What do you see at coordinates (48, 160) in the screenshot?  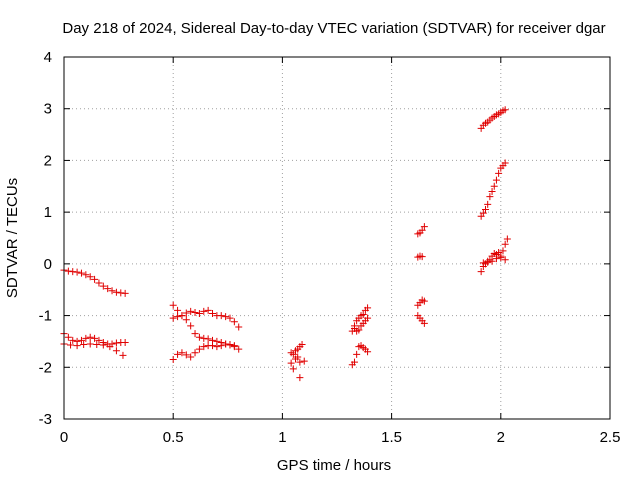 I see `y-tick-label: 2` at bounding box center [48, 160].